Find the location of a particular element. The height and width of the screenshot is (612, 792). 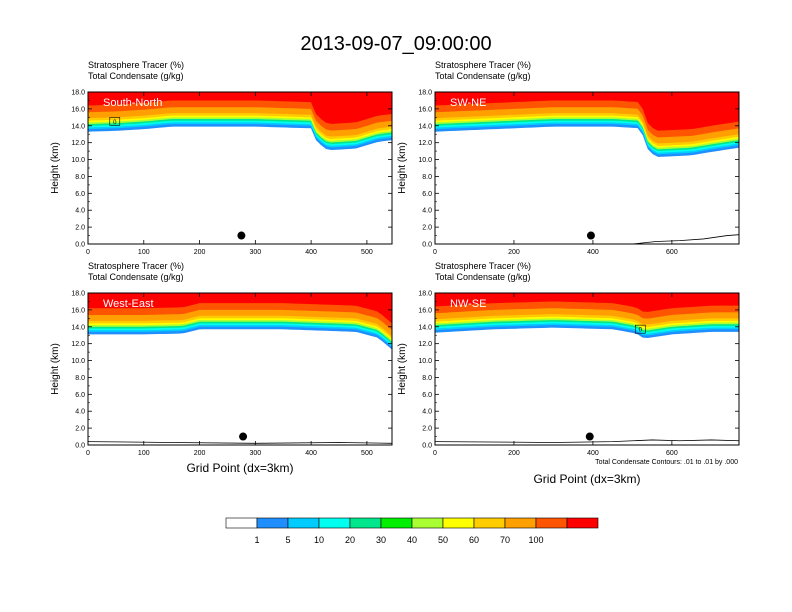

x-axis-title-left: Grid Point (dx=3km) is located at coordinates (239, 468).